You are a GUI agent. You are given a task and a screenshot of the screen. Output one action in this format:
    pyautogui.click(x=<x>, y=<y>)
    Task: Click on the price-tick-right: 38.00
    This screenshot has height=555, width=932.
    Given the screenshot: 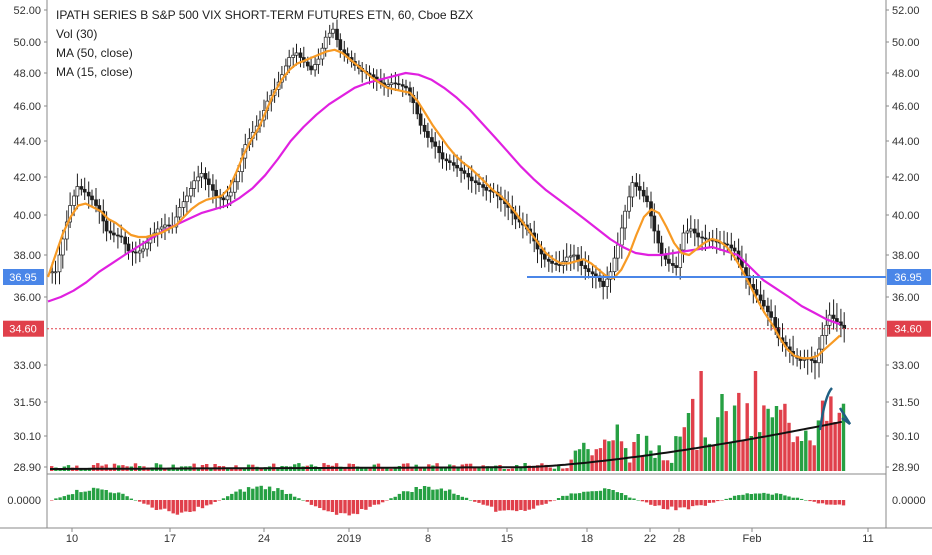 What is the action you would take?
    pyautogui.click(x=906, y=256)
    